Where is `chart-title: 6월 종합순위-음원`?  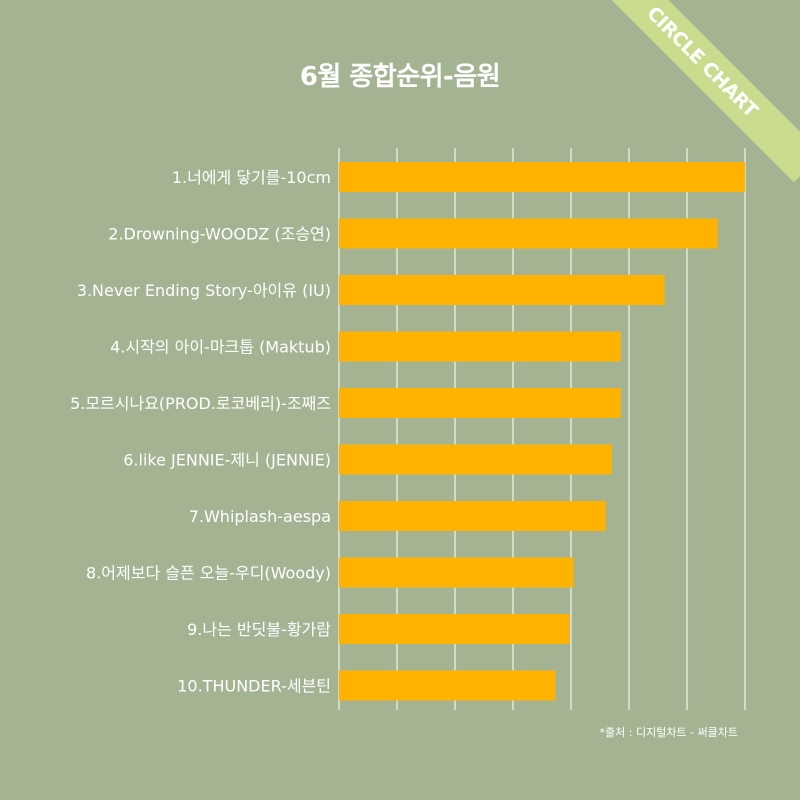 chart-title: 6월 종합순위-음원 is located at coordinates (400, 77).